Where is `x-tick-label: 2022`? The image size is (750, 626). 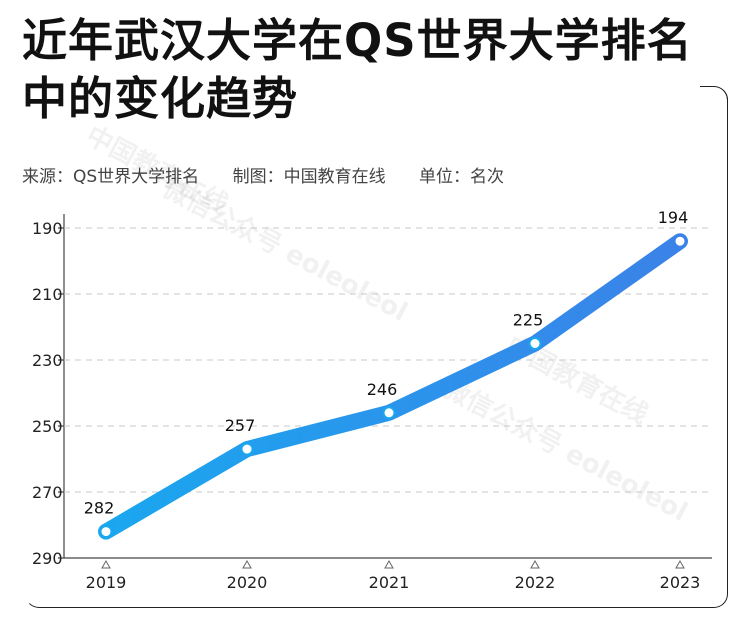
x-tick-label: 2022 is located at coordinates (535, 582).